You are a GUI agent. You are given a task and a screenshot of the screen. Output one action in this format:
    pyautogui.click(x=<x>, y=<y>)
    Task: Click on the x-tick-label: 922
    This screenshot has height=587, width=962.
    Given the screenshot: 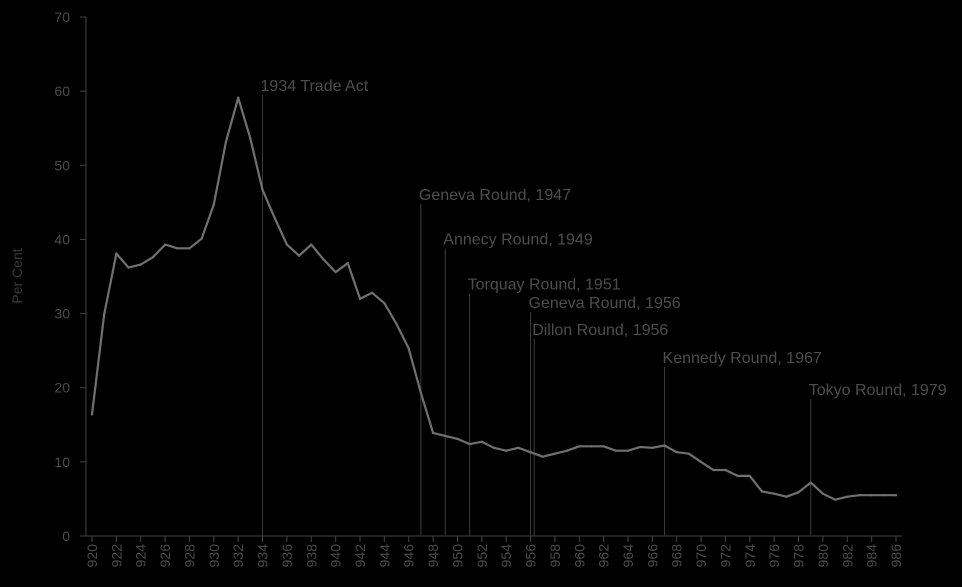 What is the action you would take?
    pyautogui.click(x=116, y=556)
    